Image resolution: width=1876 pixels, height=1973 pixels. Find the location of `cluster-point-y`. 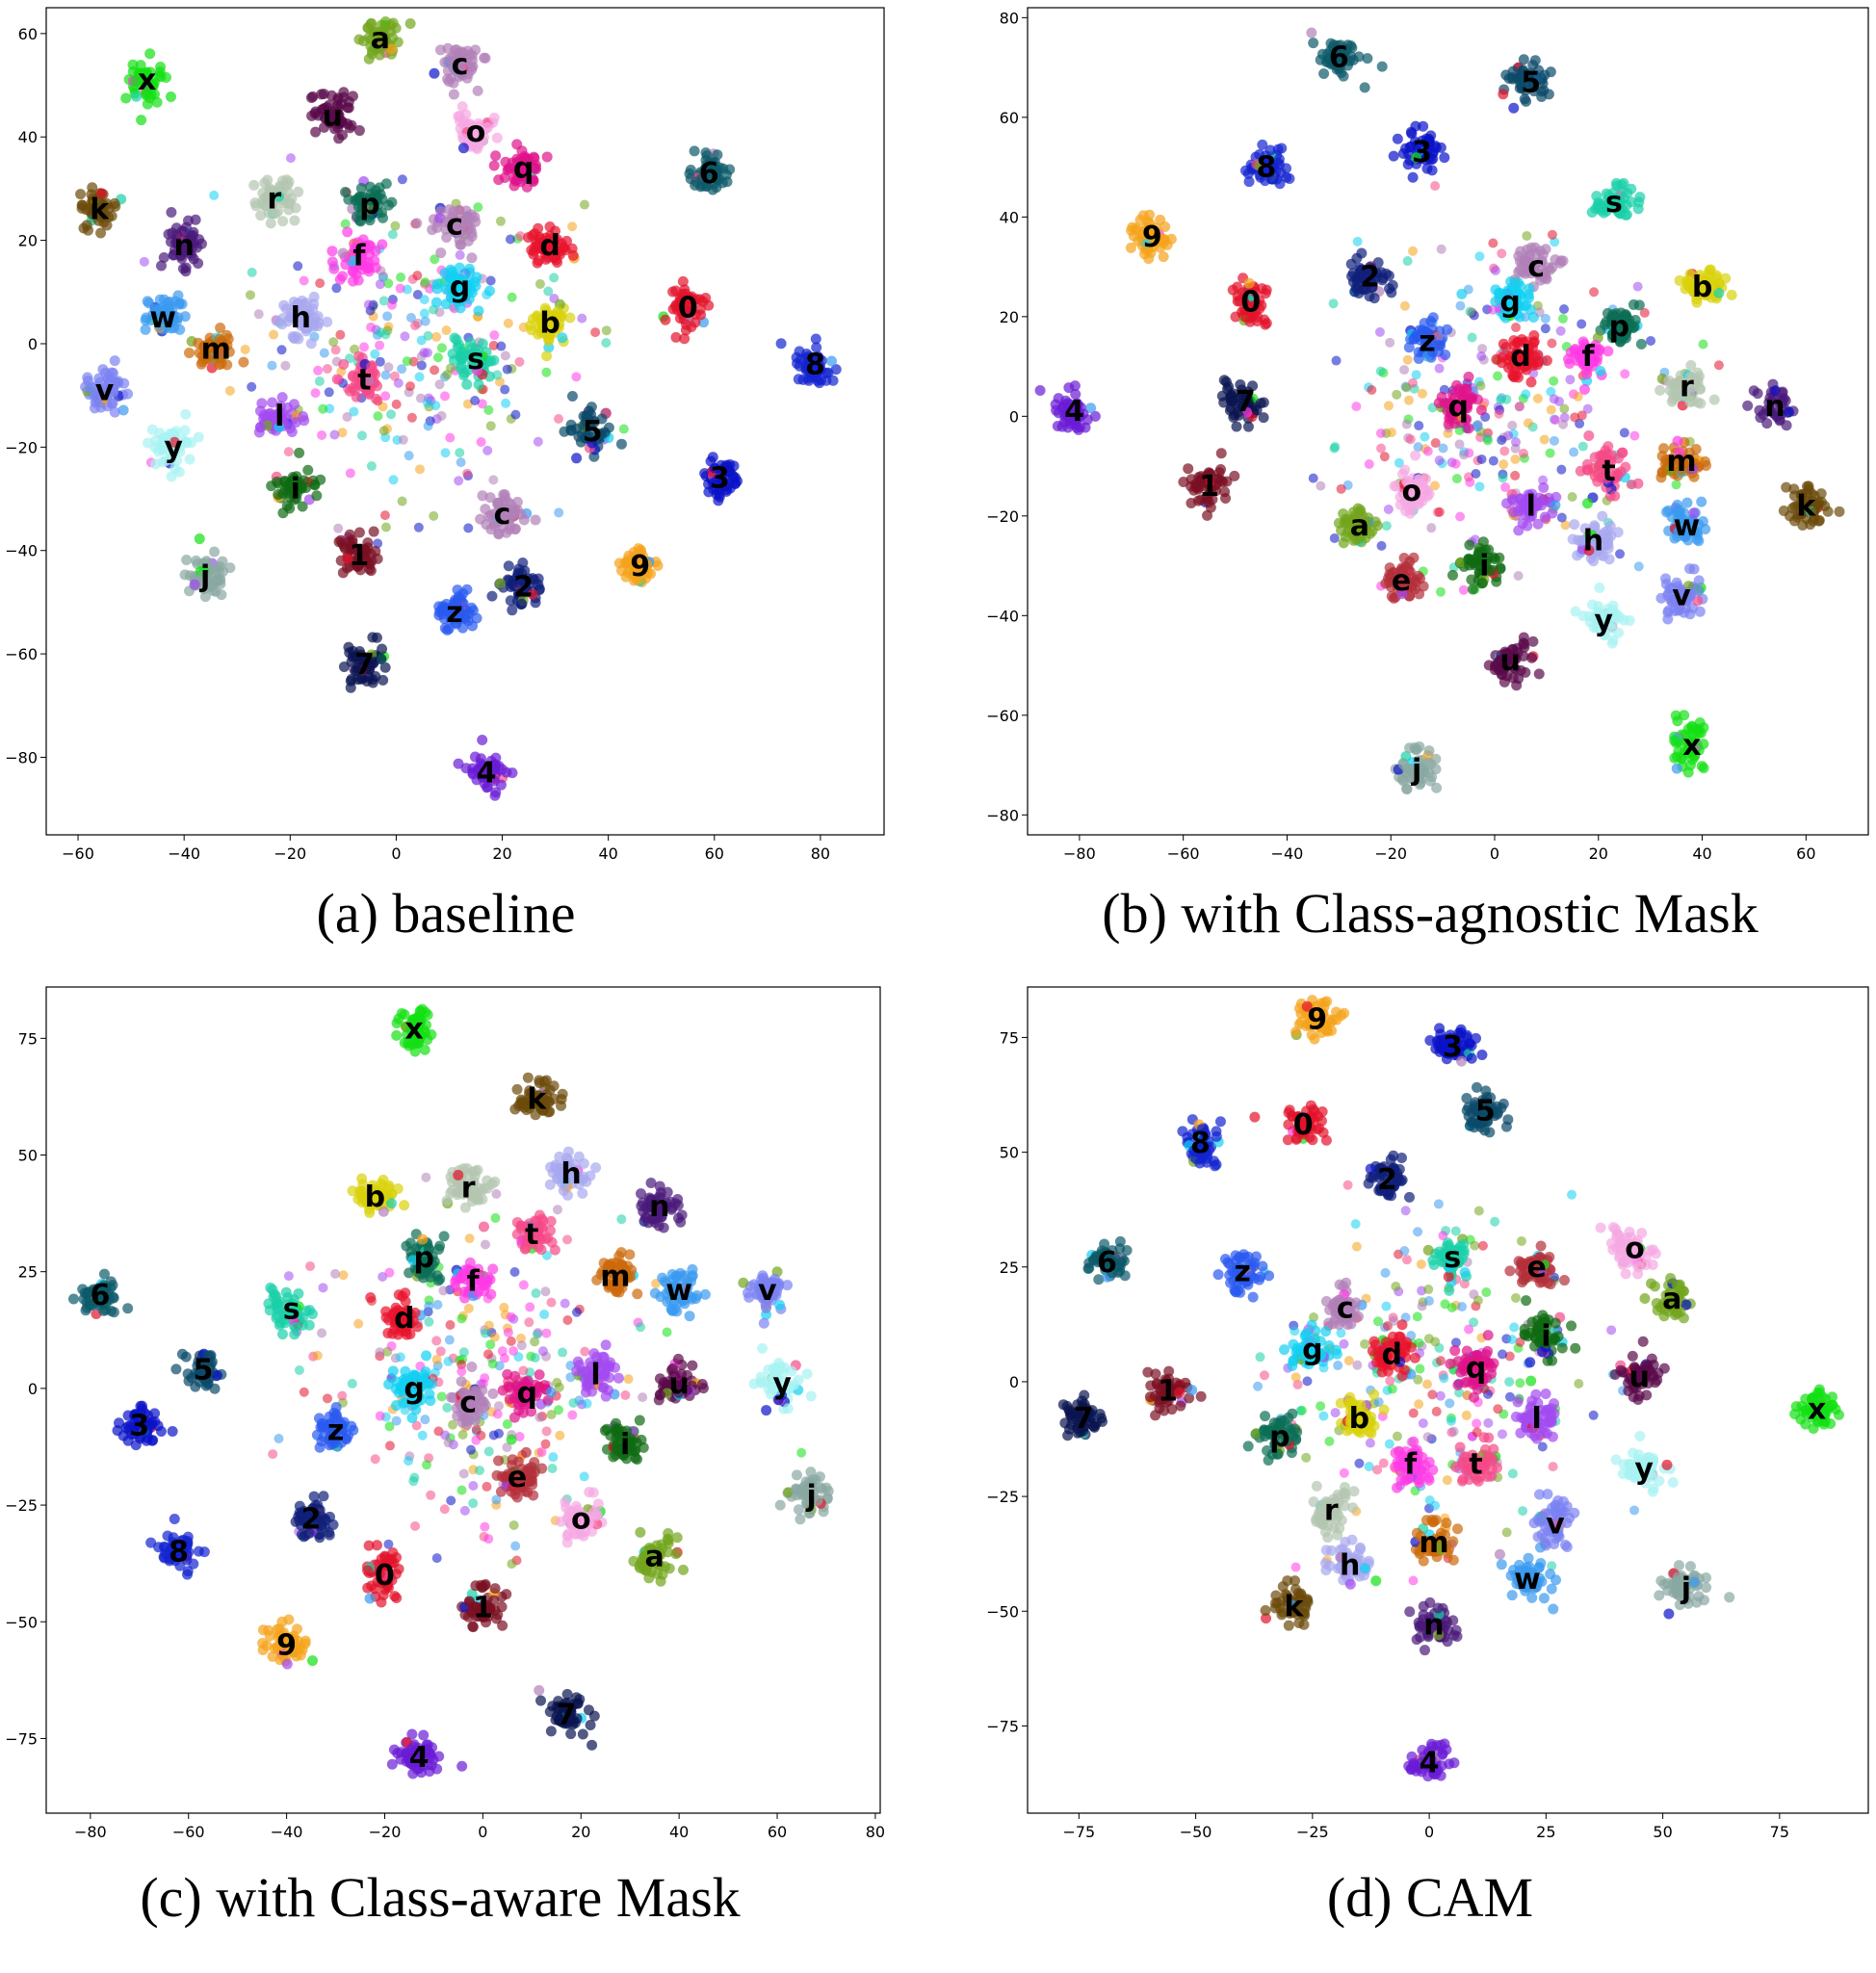

cluster-point-y is located at coordinates (175, 450).